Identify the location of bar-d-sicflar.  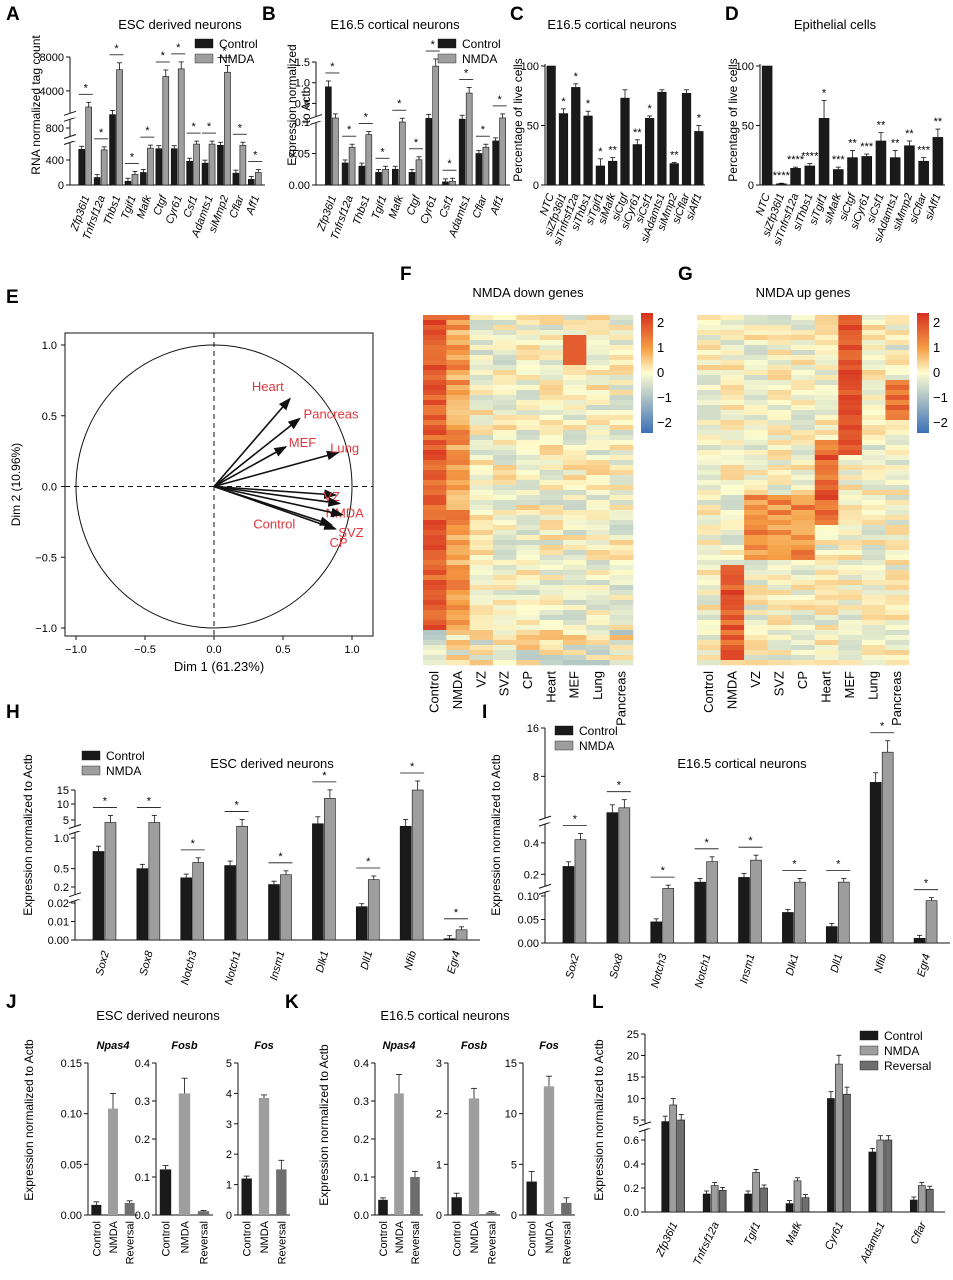
(923, 173).